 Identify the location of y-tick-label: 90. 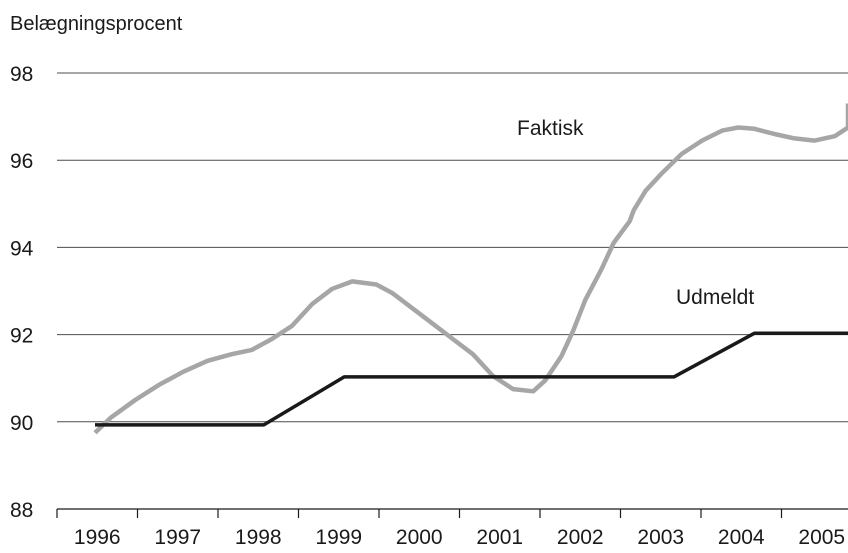
(21, 423).